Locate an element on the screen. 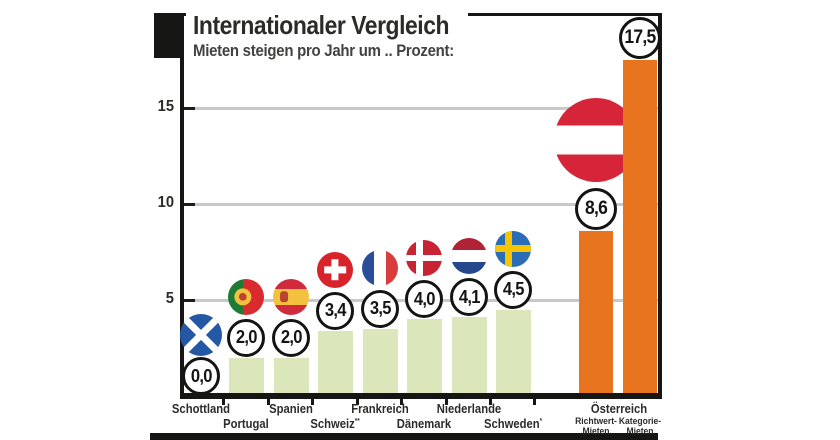 The image size is (840, 440). flag-sweden-icon is located at coordinates (513, 248).